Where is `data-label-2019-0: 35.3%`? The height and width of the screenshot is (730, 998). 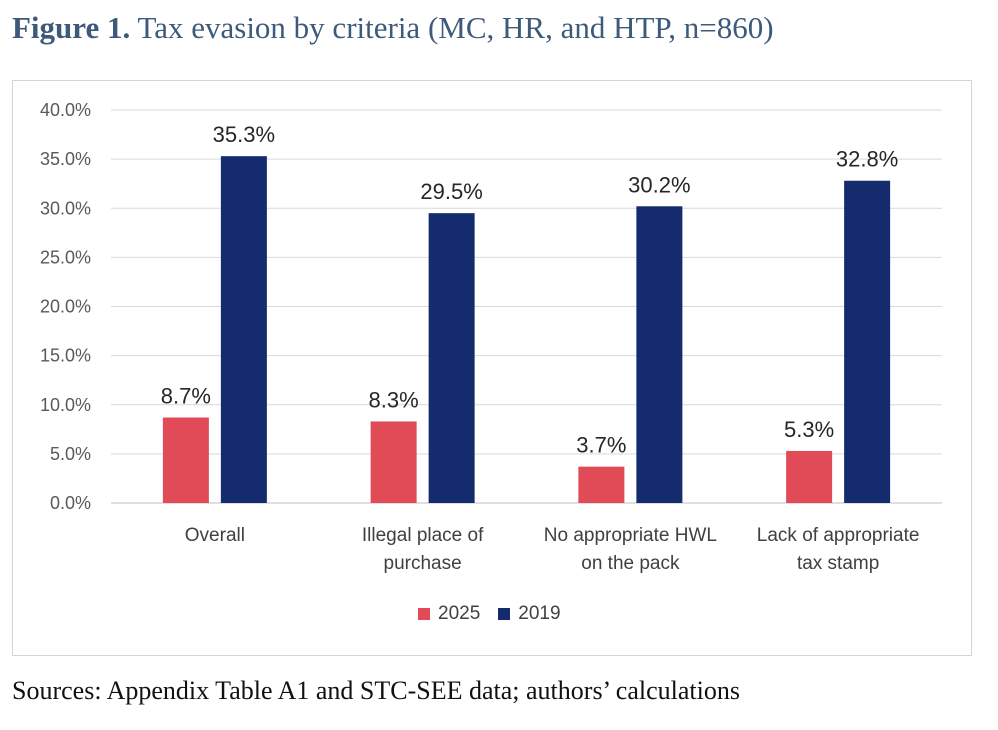 data-label-2019-0: 35.3% is located at coordinates (244, 134).